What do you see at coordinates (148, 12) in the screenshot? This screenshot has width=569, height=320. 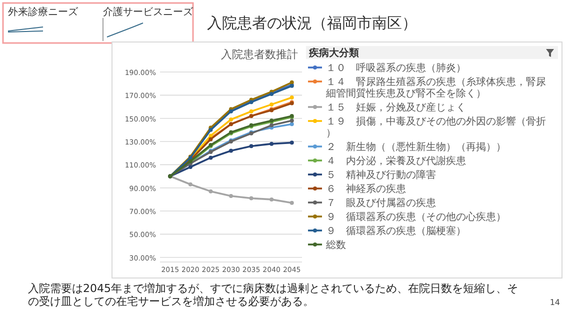 I see `text: 介護サービスニーズ` at bounding box center [148, 12].